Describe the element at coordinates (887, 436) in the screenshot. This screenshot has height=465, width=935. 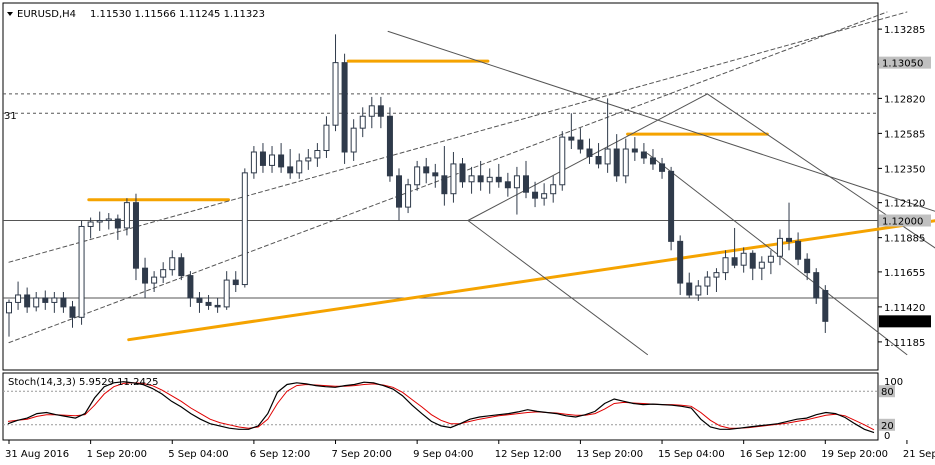
I see `stoch-bottom-tick: 0` at that location.